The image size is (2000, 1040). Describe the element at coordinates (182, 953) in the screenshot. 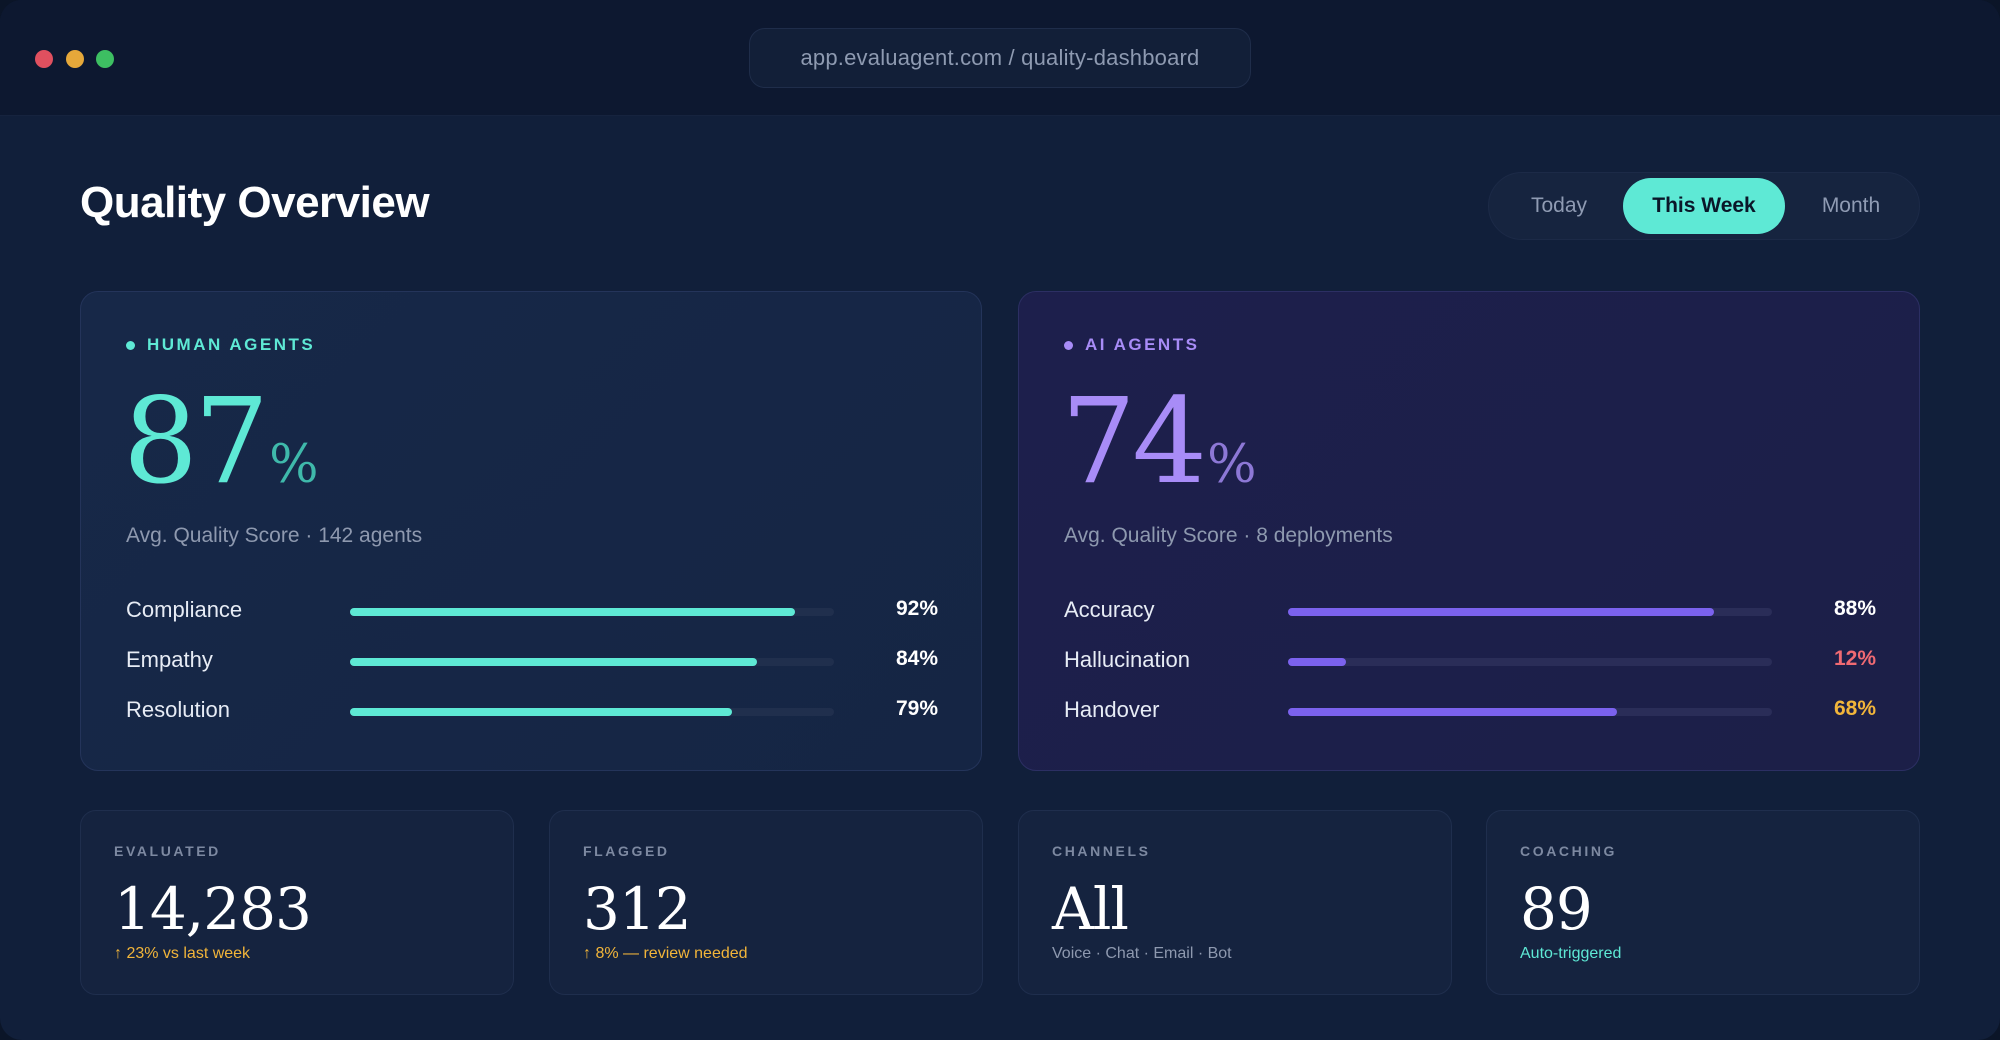

I see `stat-note: ↑ 23% vs last week` at that location.